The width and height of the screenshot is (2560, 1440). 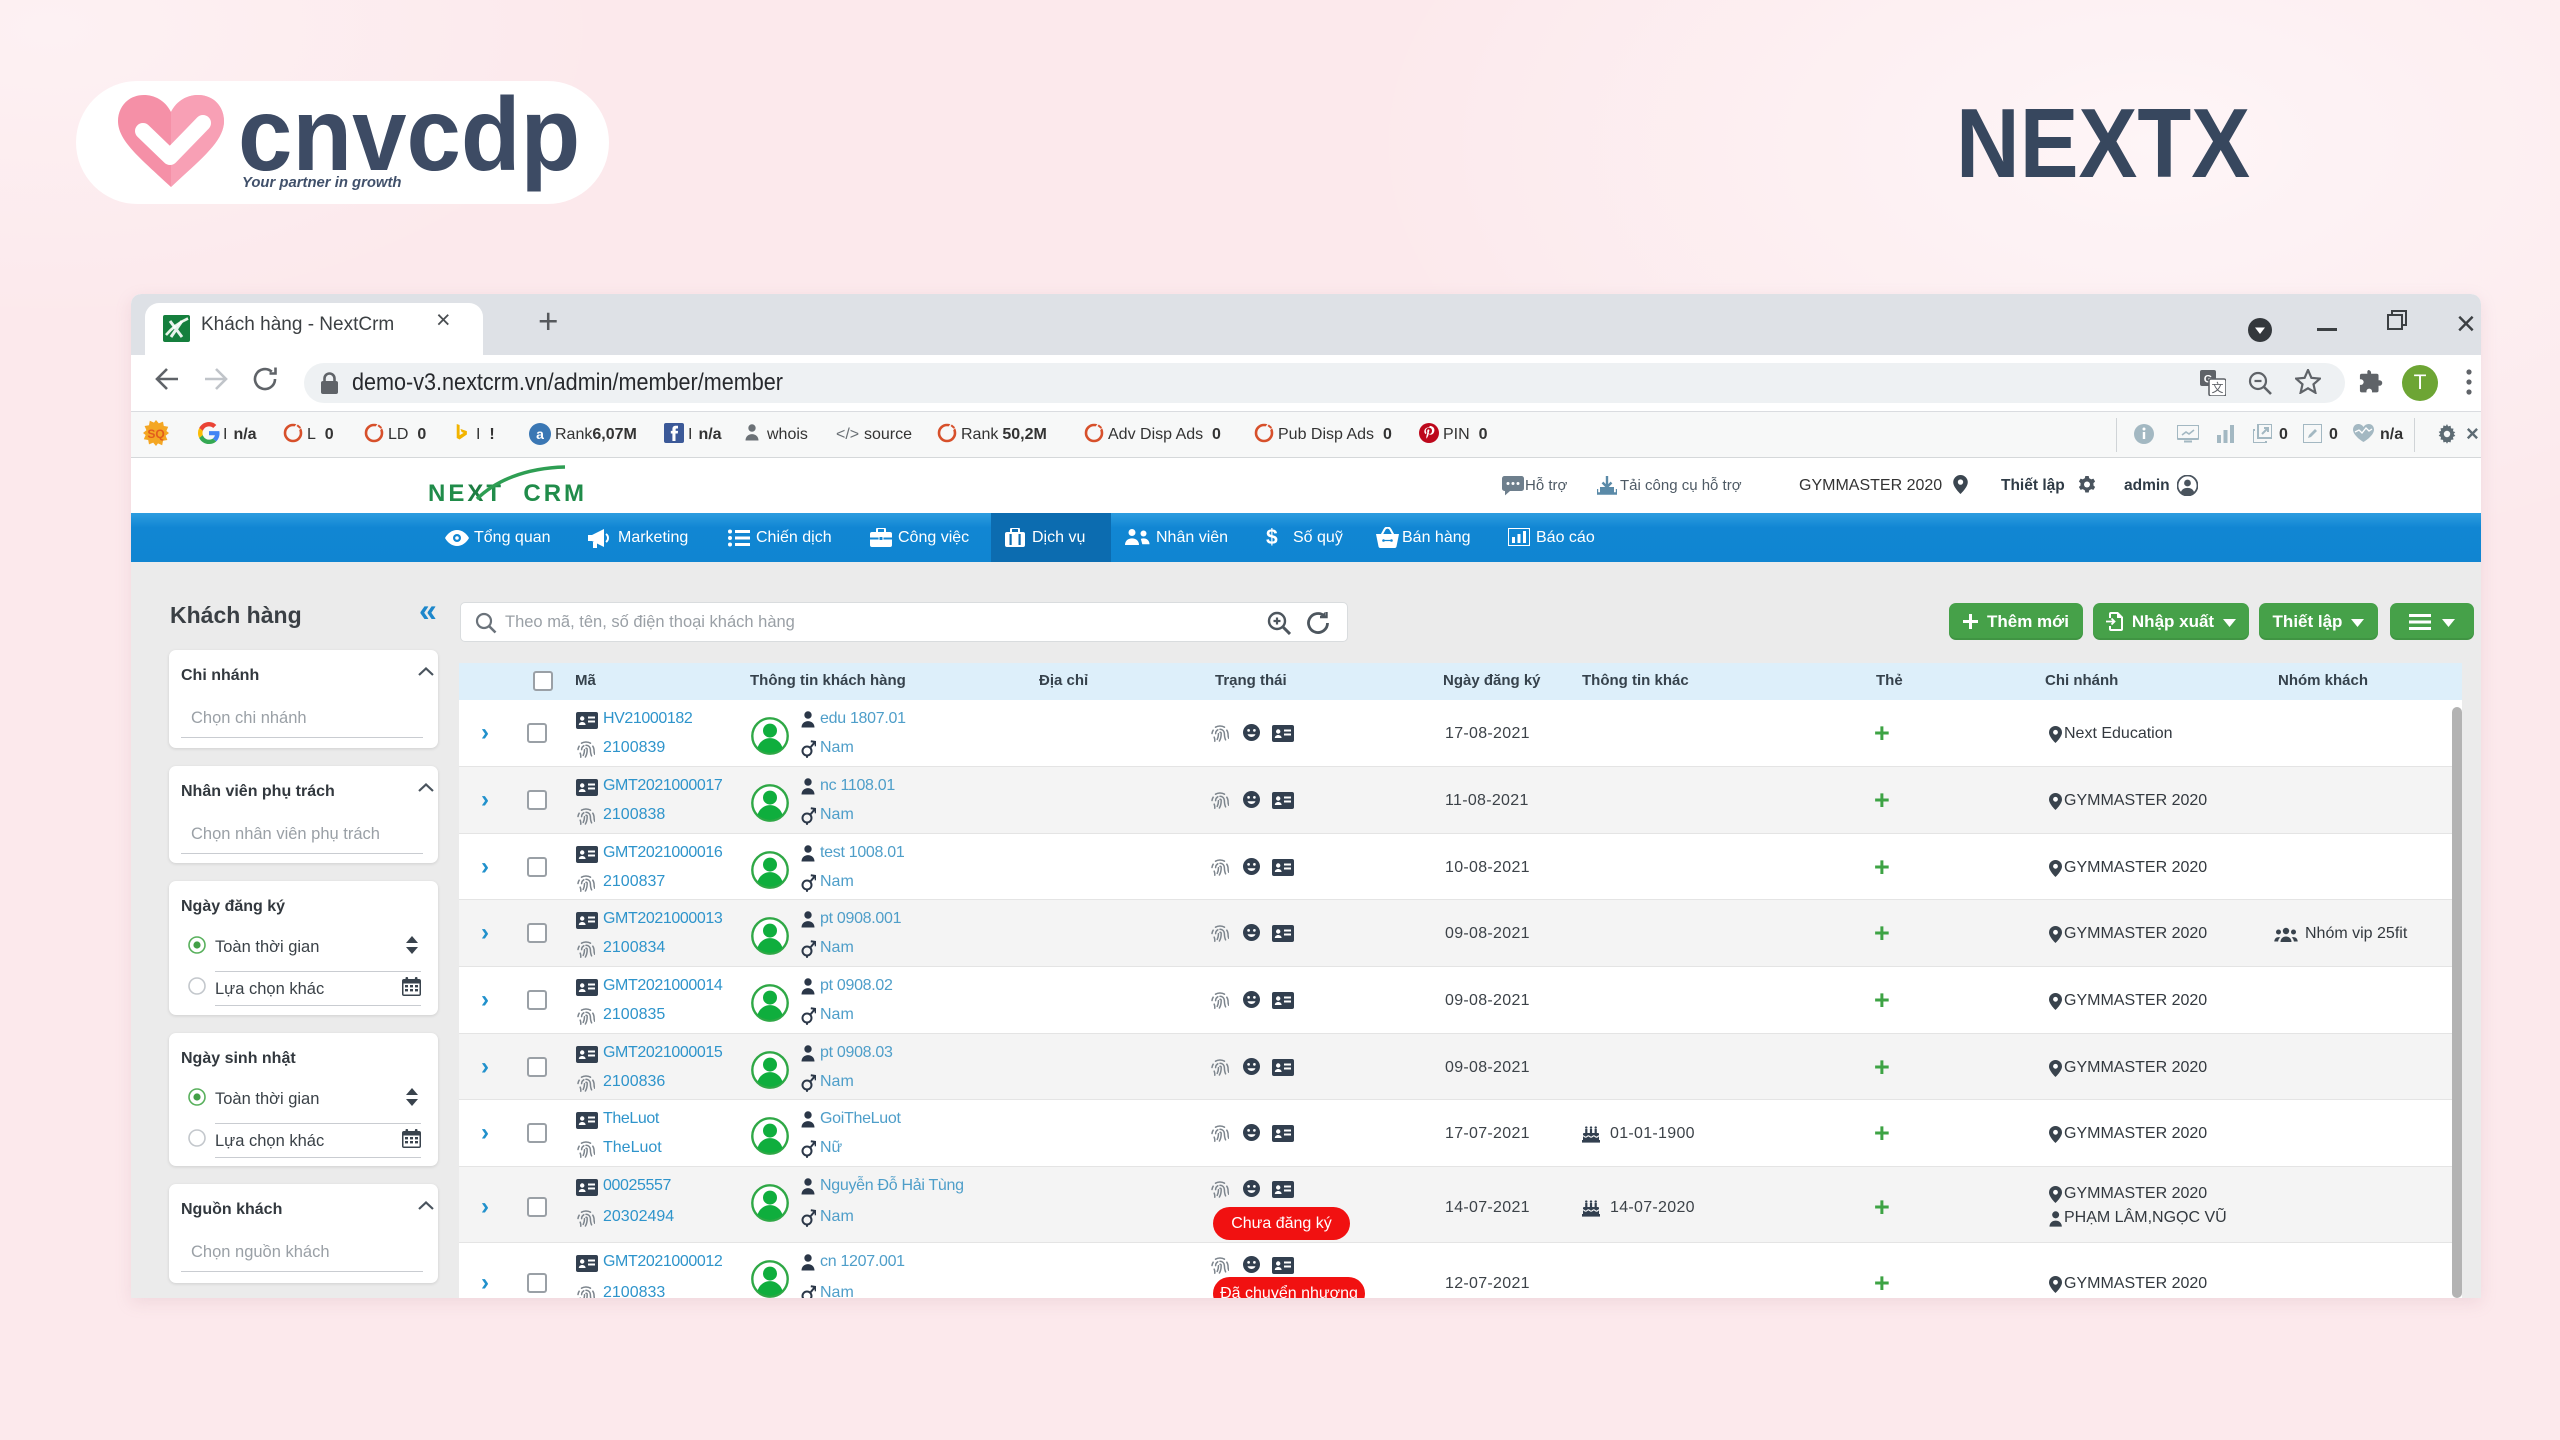 I want to click on svg-text: SQ, so click(x=155, y=434).